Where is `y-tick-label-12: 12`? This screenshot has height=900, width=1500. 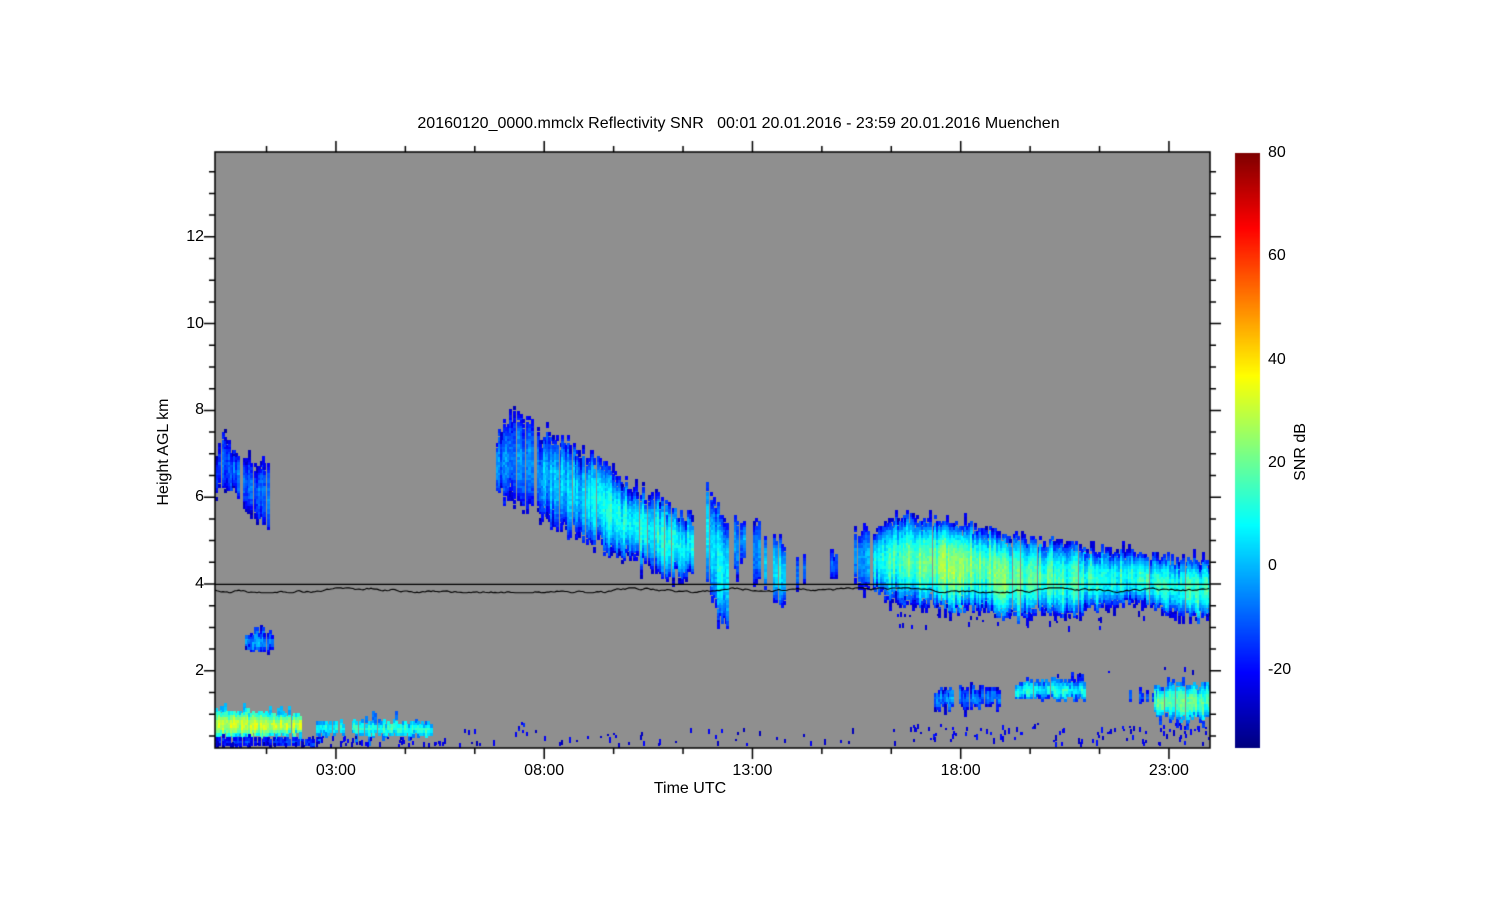
y-tick-label-12: 12 is located at coordinates (195, 236).